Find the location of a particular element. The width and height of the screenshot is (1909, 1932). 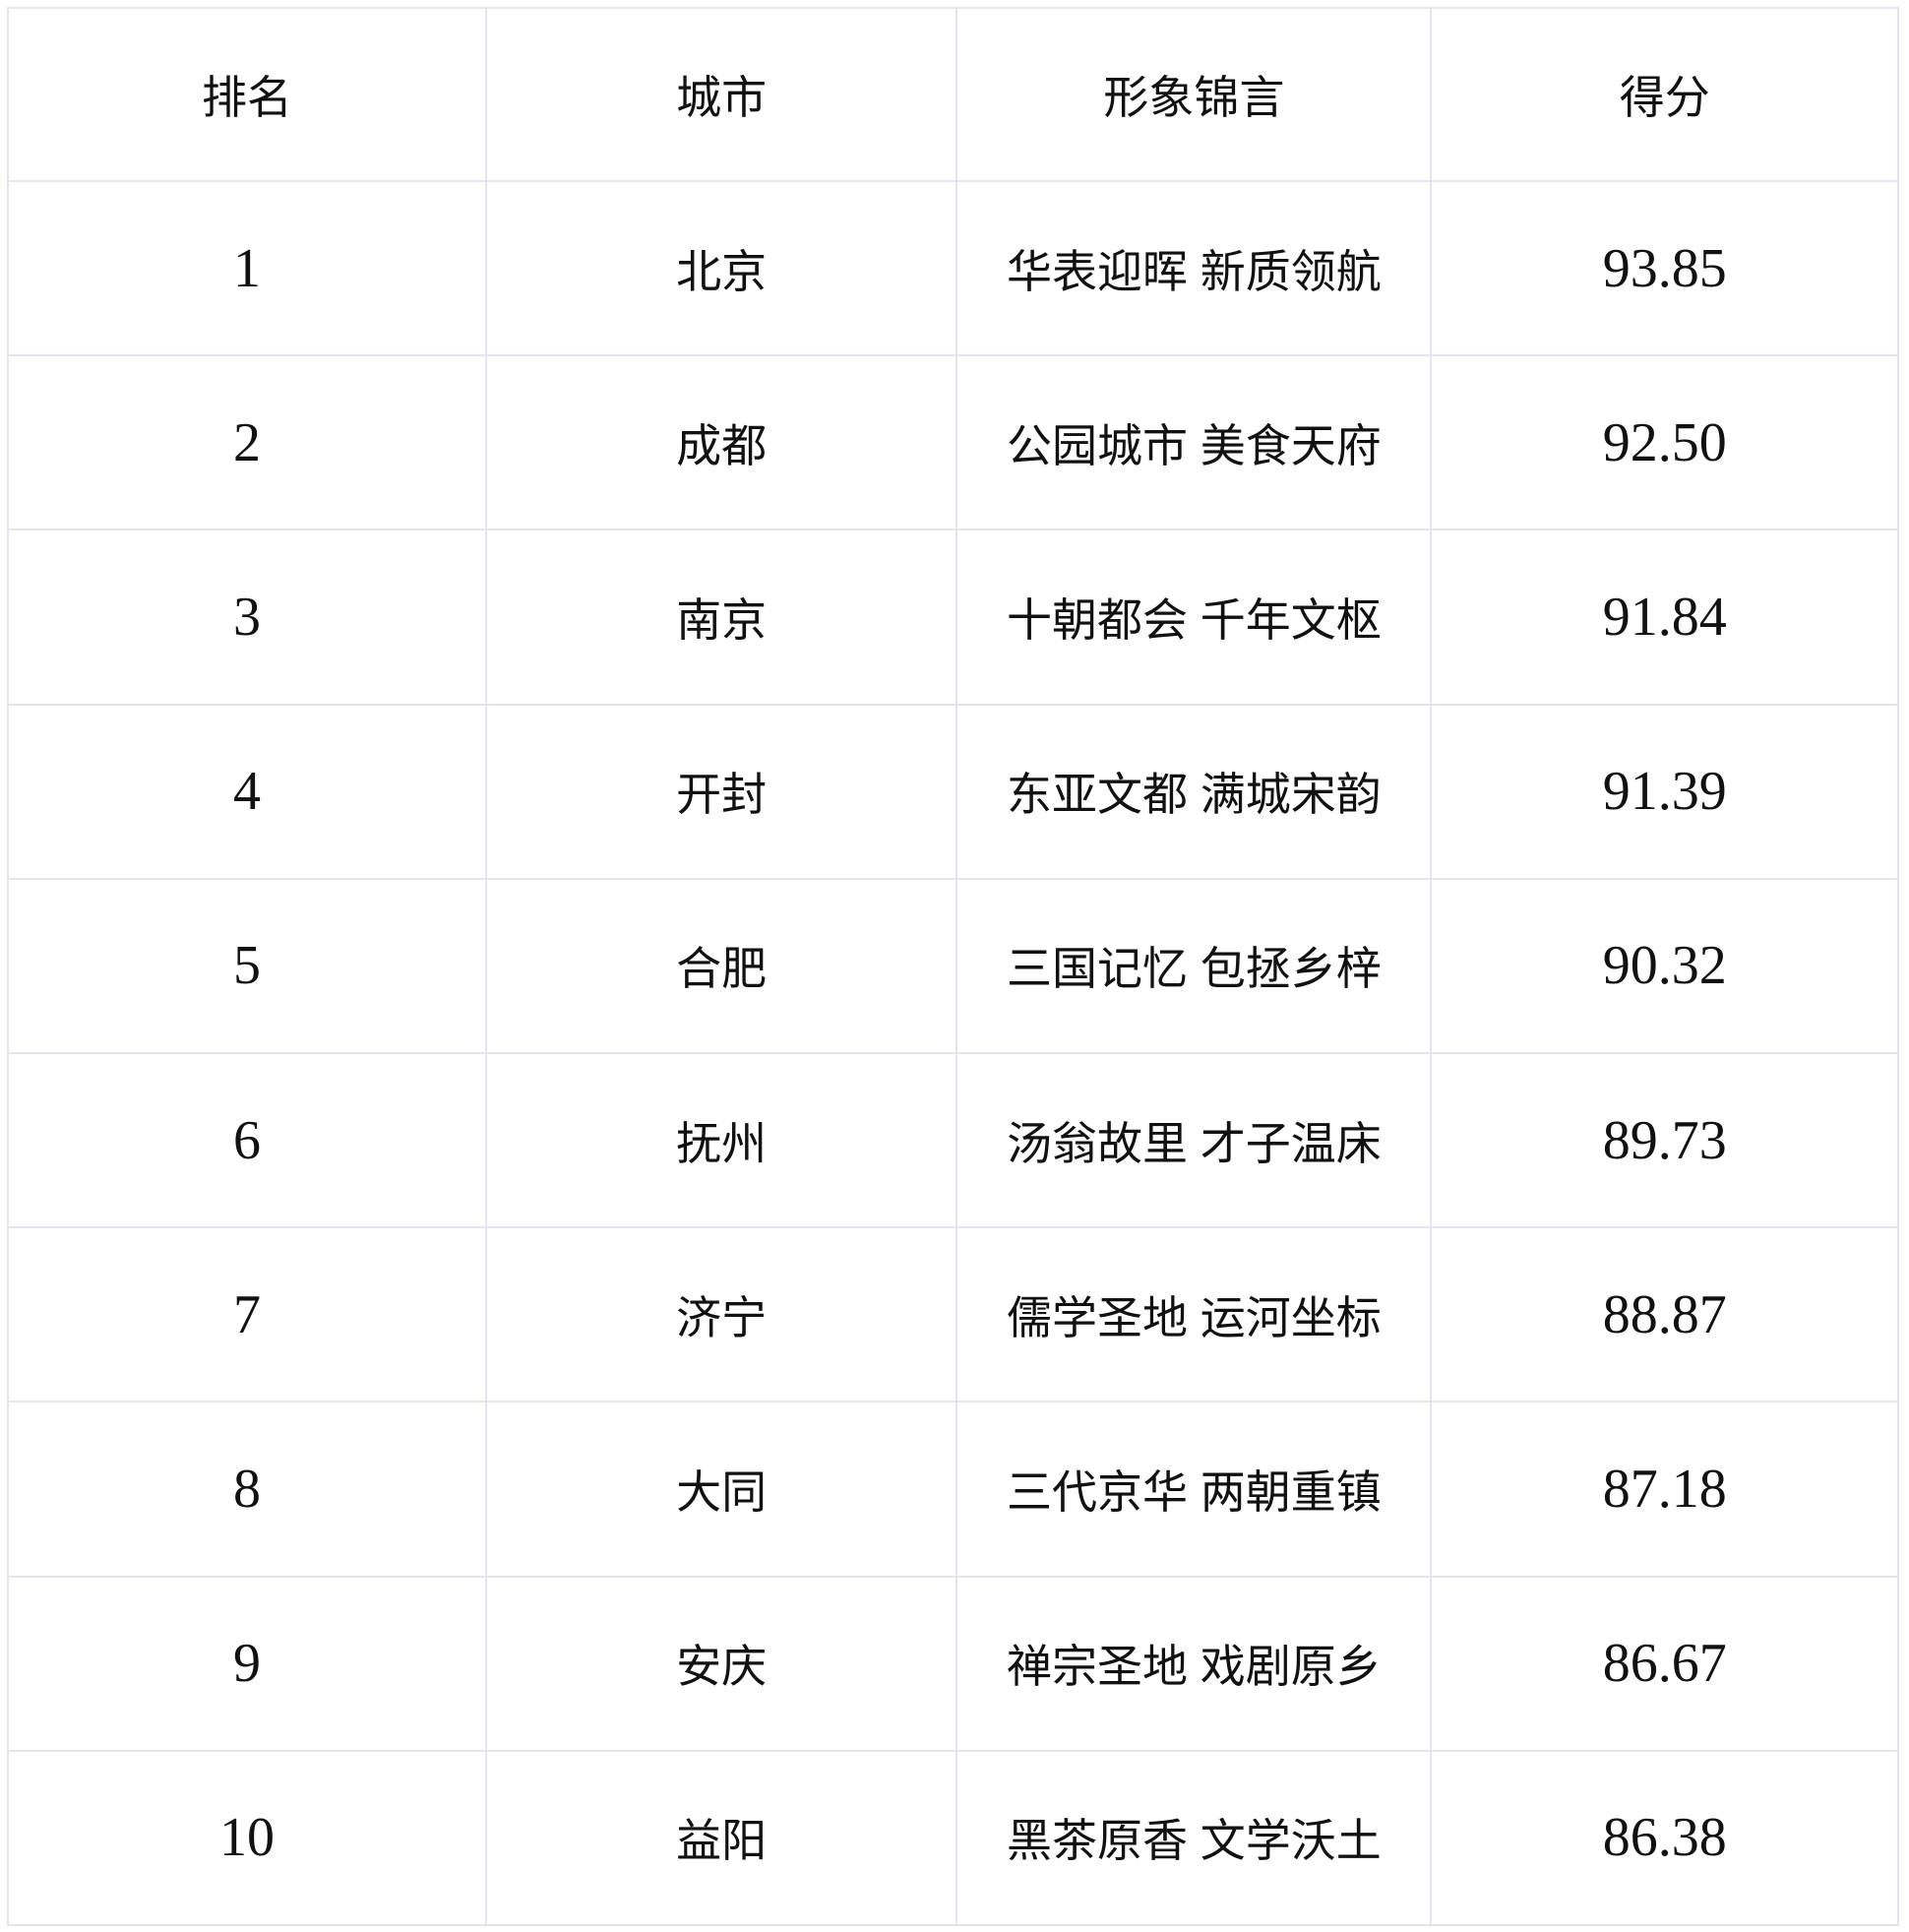

score-cell: 87.18 is located at coordinates (1664, 1489).